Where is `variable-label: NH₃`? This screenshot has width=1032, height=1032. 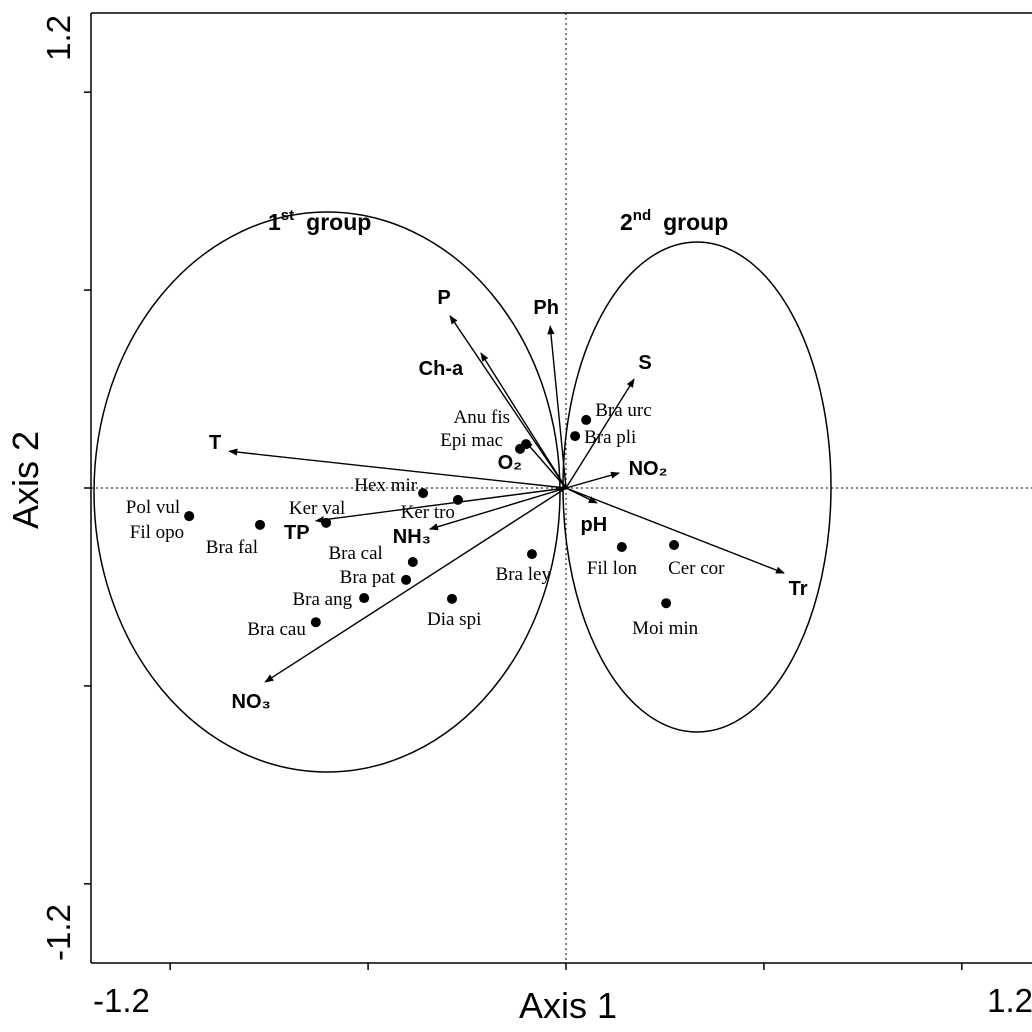
variable-label: NH₃ is located at coordinates (412, 537).